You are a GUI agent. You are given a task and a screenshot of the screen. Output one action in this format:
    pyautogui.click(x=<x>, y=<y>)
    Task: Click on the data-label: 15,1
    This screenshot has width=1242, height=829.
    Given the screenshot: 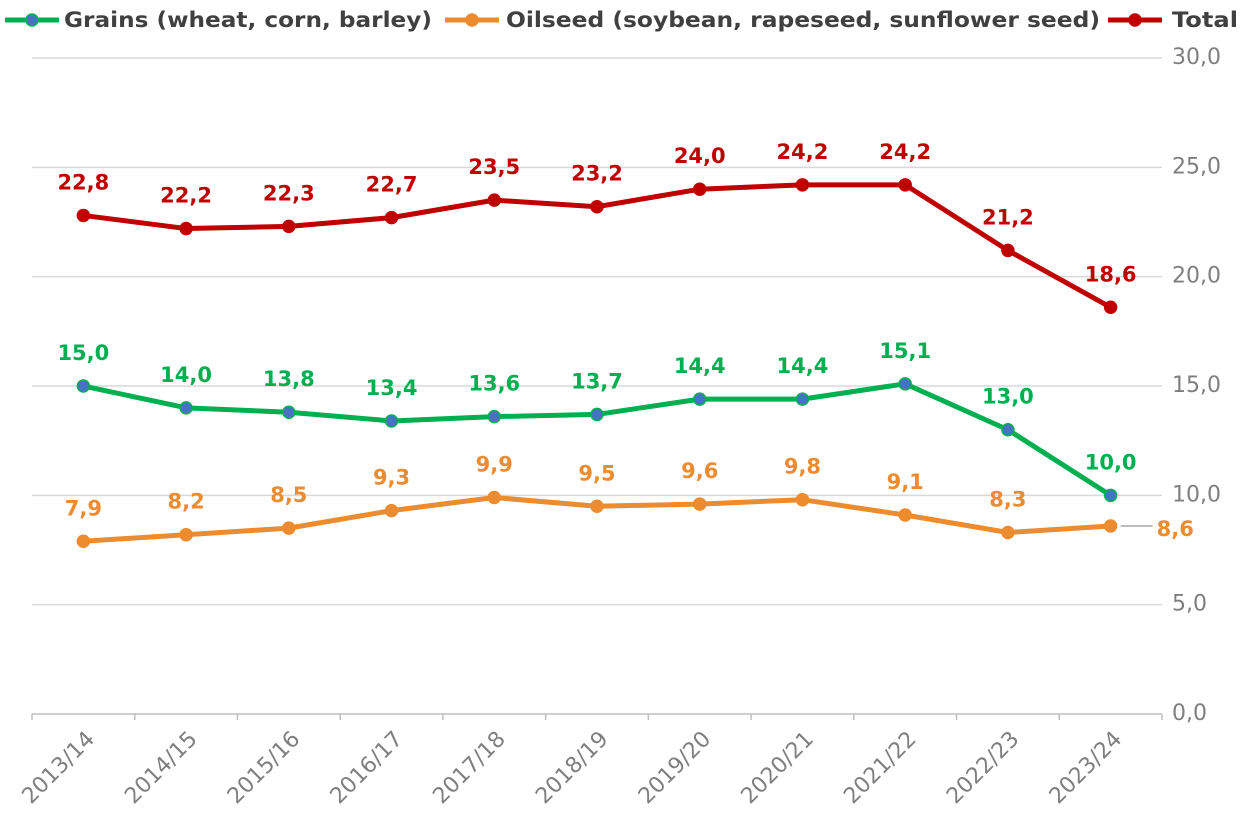 What is the action you would take?
    pyautogui.click(x=905, y=351)
    